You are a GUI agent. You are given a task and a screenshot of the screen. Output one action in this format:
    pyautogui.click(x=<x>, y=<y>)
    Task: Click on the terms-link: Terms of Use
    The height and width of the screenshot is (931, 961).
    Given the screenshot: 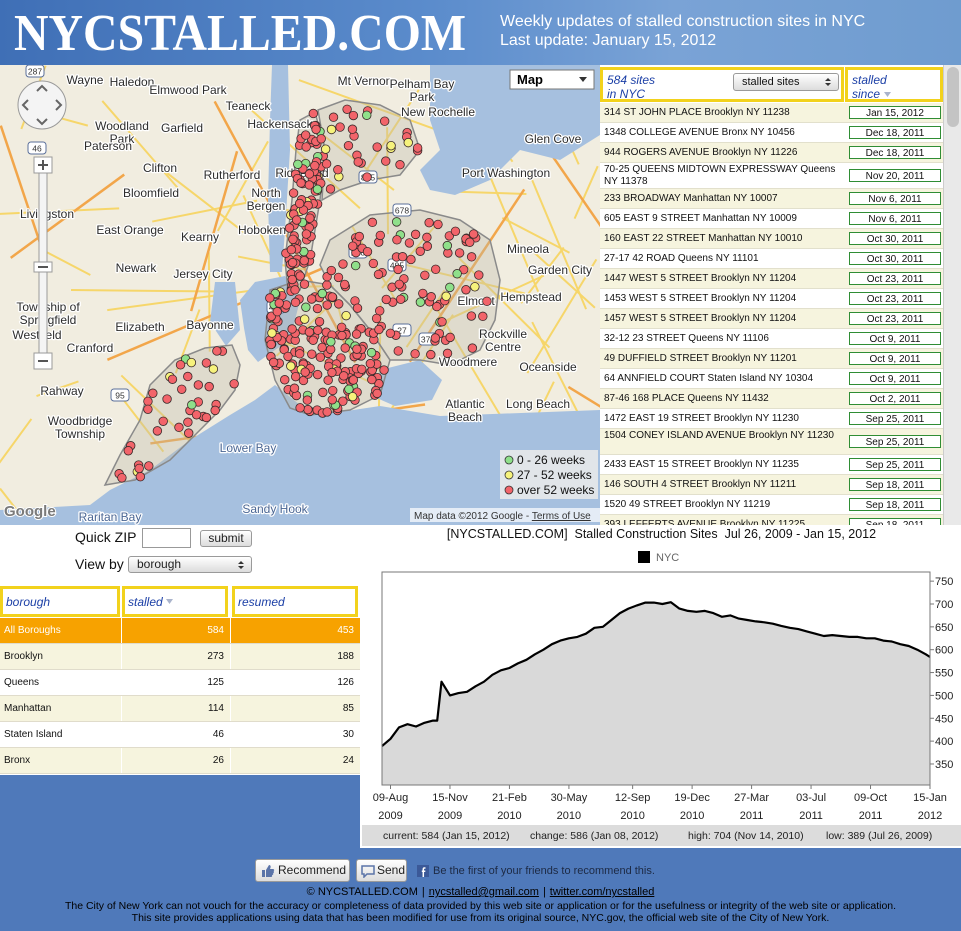 What is the action you would take?
    pyautogui.click(x=561, y=516)
    